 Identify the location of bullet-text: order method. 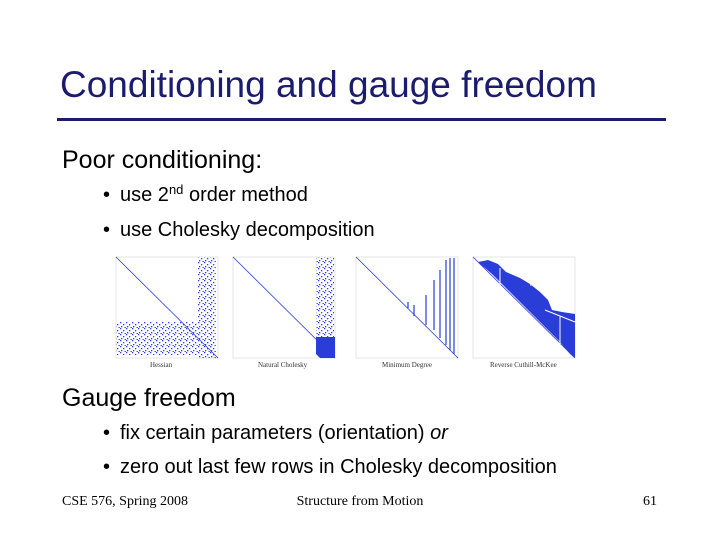
(245, 195).